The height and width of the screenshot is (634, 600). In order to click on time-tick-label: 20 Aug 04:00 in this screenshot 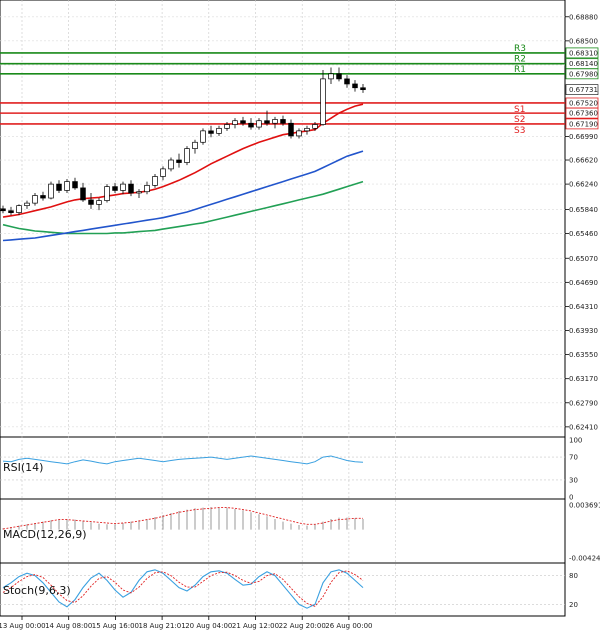, I will do `click(208, 626)`.